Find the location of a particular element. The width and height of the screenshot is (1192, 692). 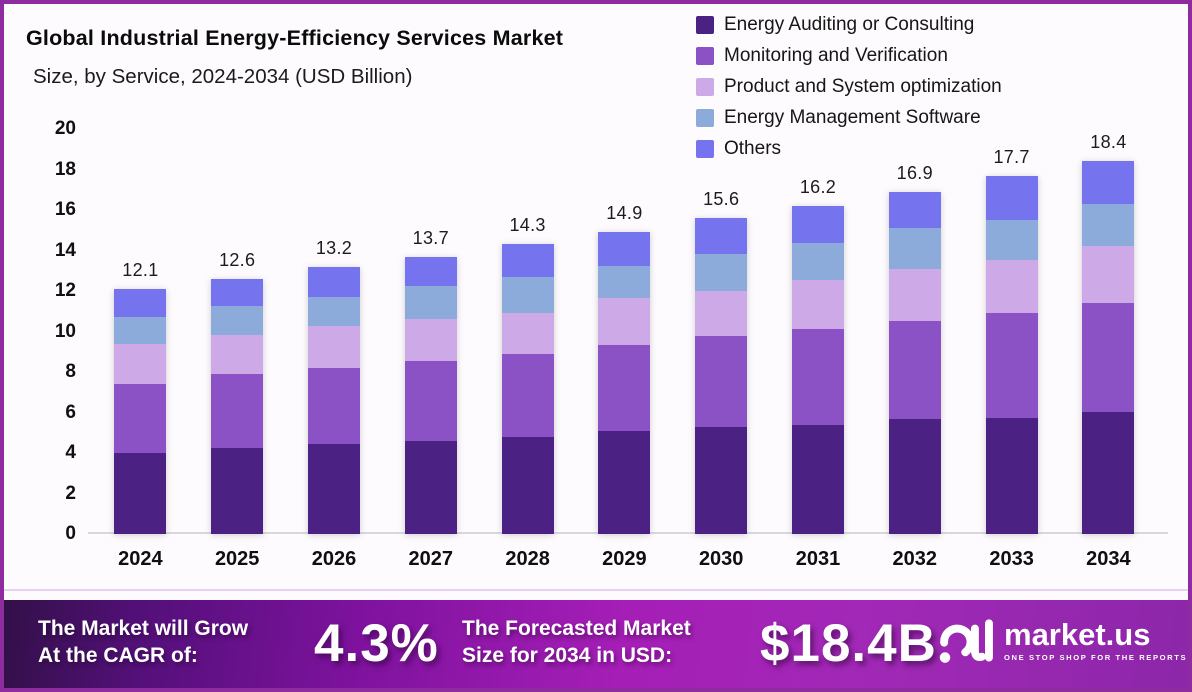

logo-wordmark: market.us ONE STOP SHOP FOR THE REPORTS is located at coordinates (1095, 640).